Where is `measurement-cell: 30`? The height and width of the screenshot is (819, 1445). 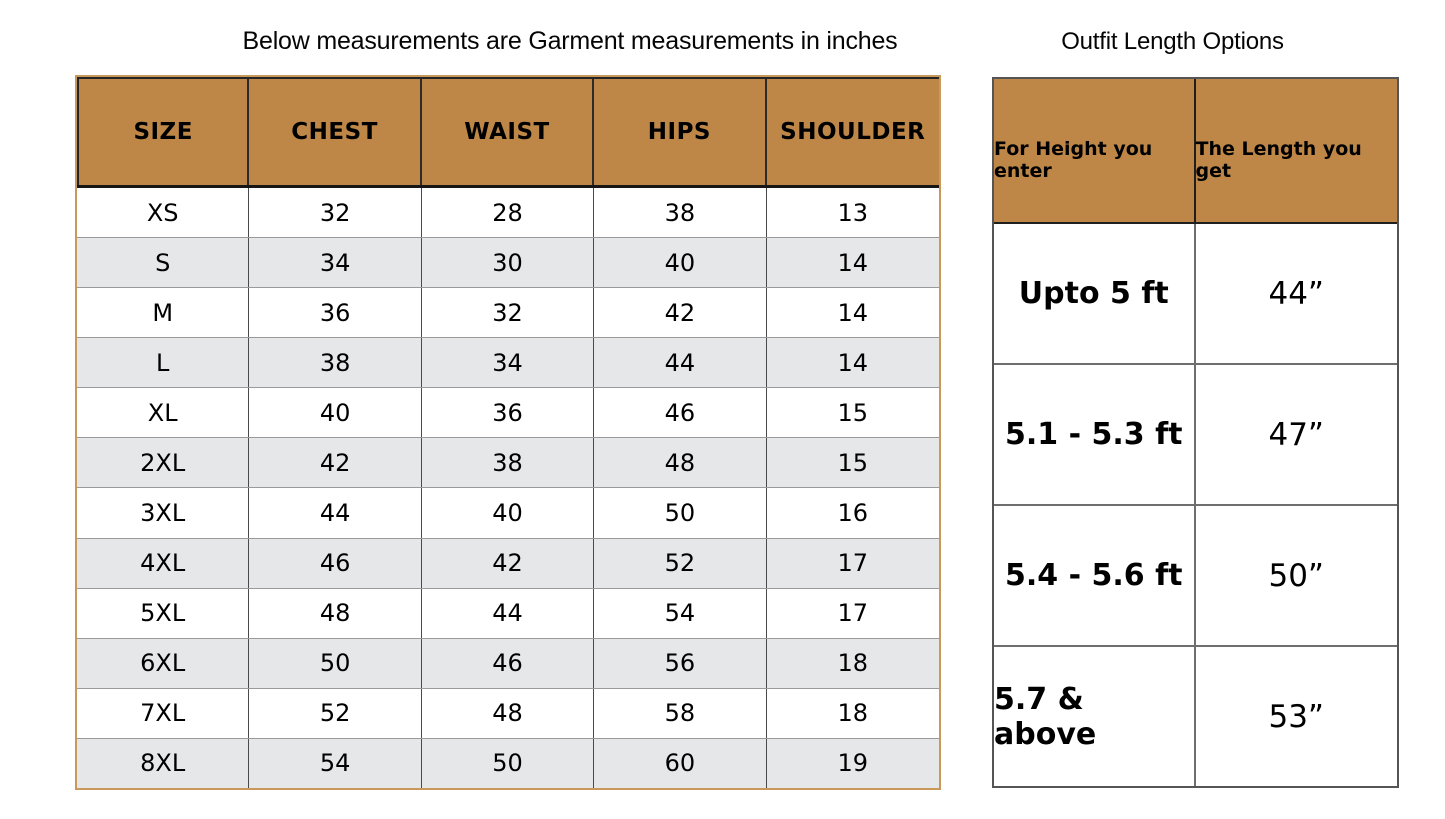 measurement-cell: 30 is located at coordinates (508, 263).